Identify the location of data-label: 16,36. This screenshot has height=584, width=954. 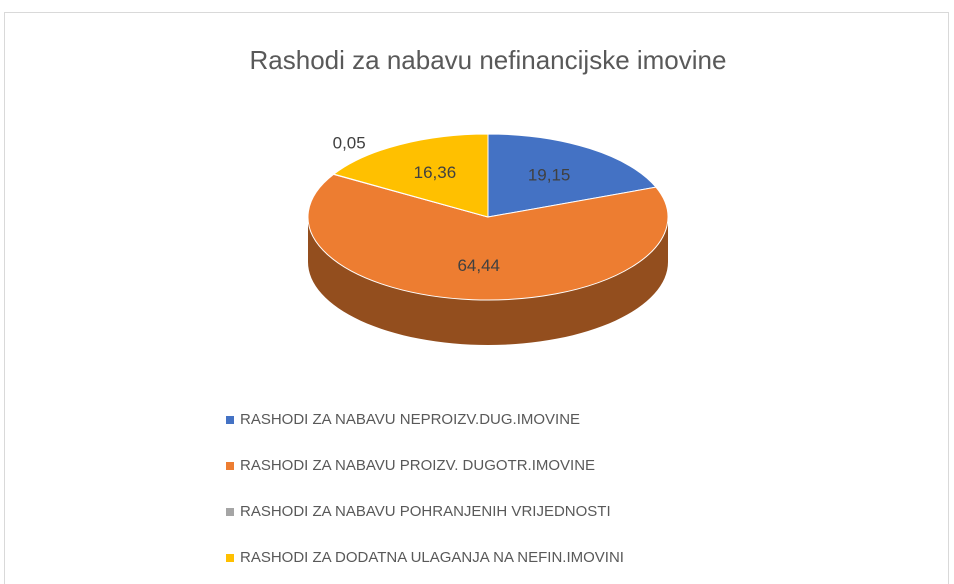
(435, 172).